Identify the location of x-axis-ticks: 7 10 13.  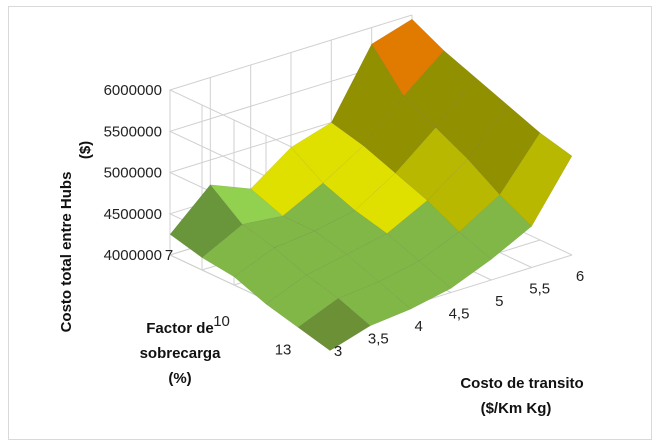
(228, 303).